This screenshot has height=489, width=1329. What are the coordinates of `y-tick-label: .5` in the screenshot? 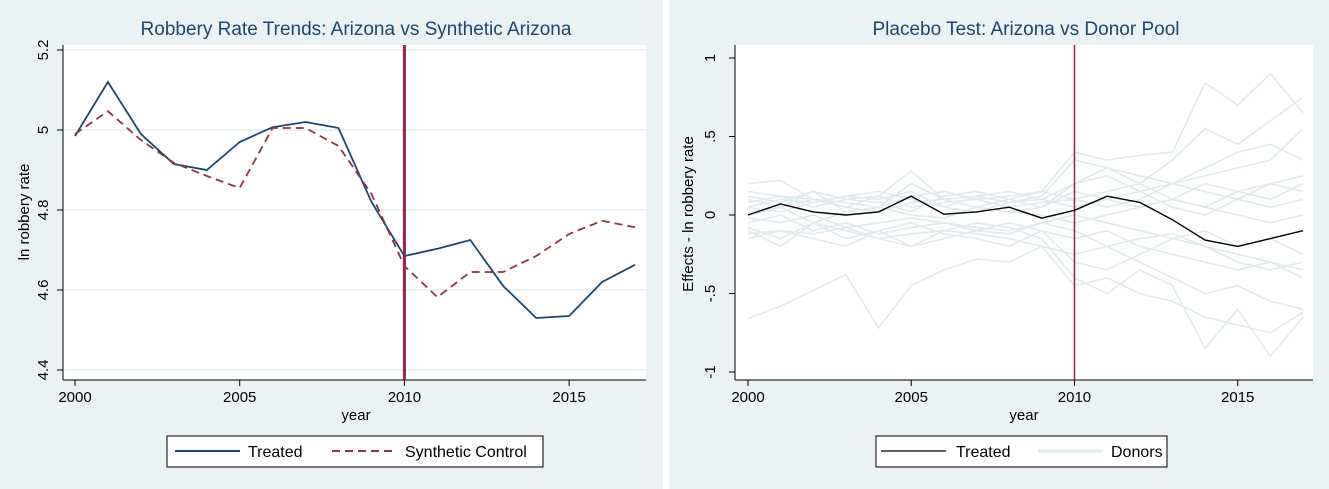 It's located at (710, 136).